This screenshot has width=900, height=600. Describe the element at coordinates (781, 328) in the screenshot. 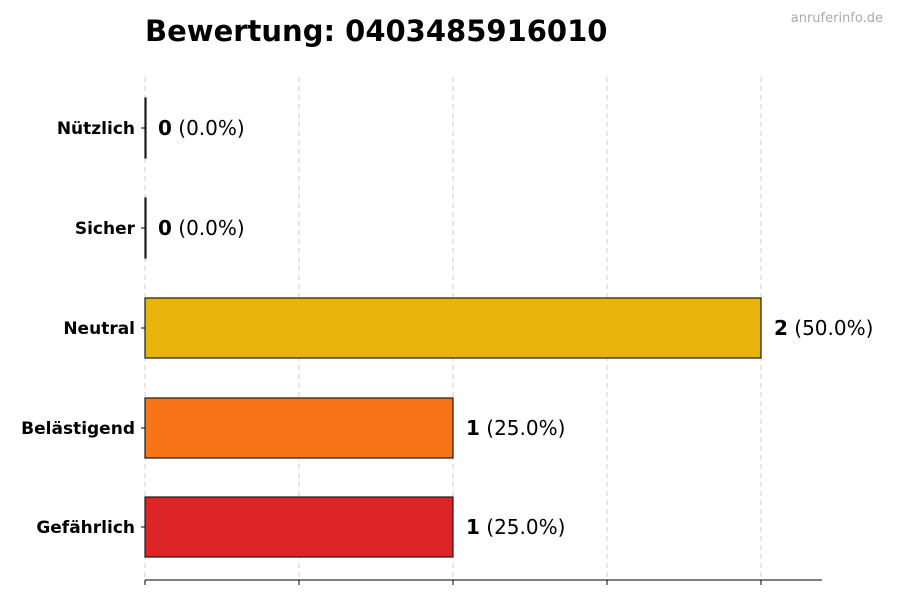

I see `value-count: 2` at that location.